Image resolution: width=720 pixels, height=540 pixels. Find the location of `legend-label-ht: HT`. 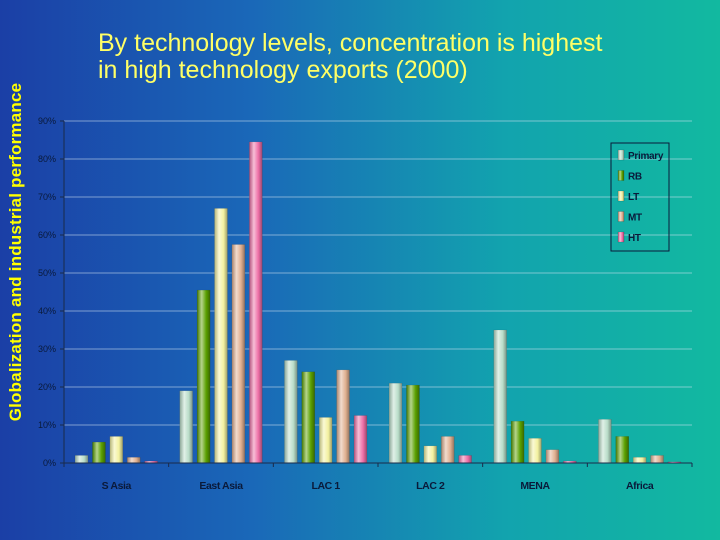

legend-label-ht: HT is located at coordinates (634, 238).